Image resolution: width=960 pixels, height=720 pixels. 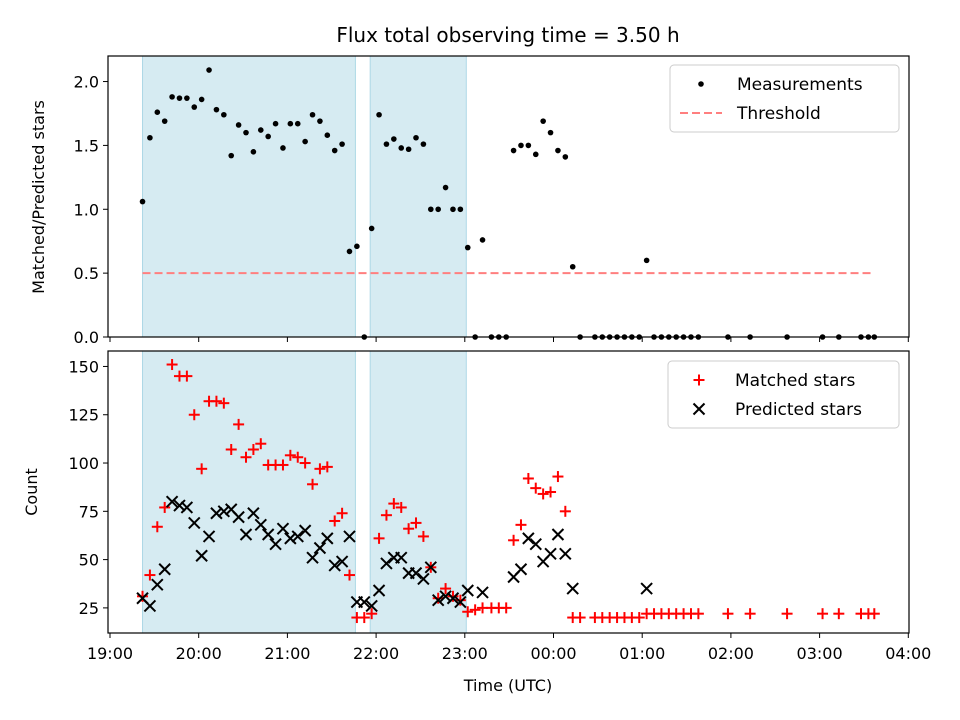 I want to click on x-tick-label: 20:00, so click(x=199, y=653).